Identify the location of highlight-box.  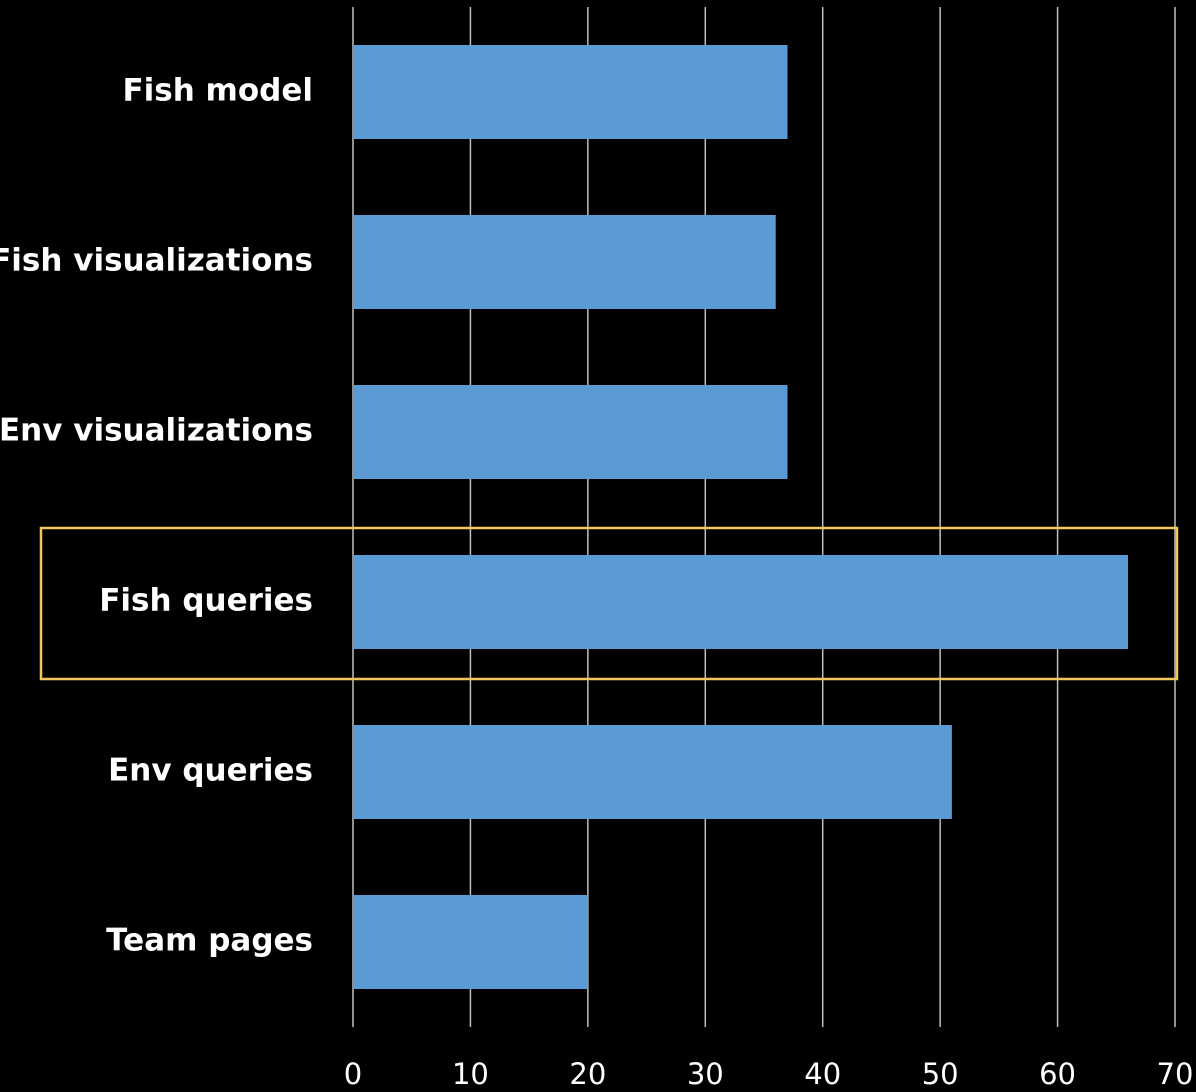
(609, 603).